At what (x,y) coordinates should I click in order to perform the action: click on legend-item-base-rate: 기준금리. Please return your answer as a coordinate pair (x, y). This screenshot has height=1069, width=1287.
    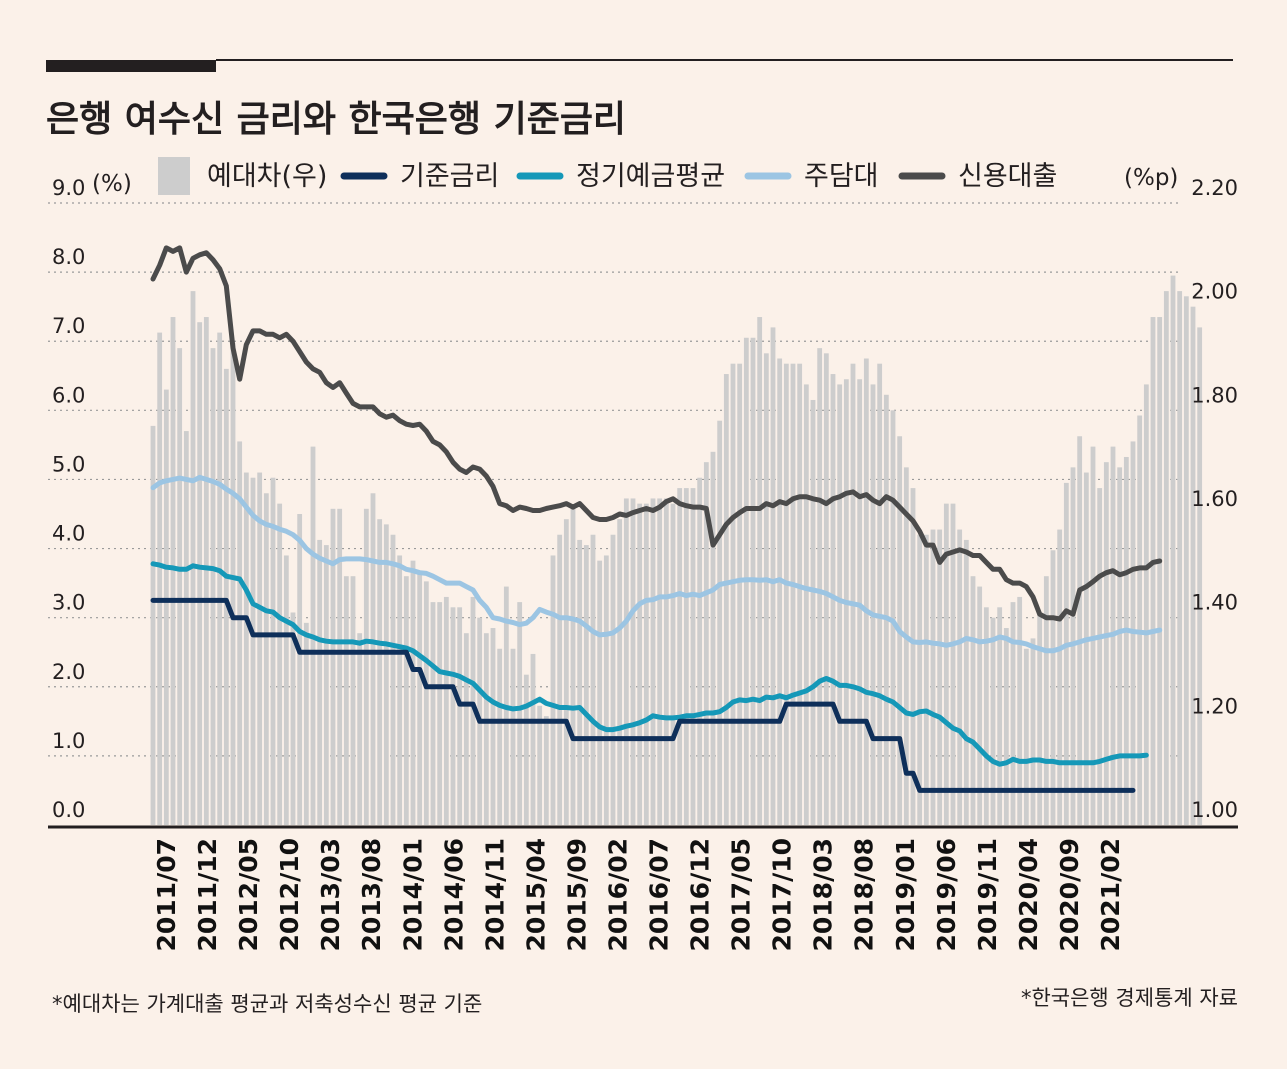
    Looking at the image, I should click on (419, 176).